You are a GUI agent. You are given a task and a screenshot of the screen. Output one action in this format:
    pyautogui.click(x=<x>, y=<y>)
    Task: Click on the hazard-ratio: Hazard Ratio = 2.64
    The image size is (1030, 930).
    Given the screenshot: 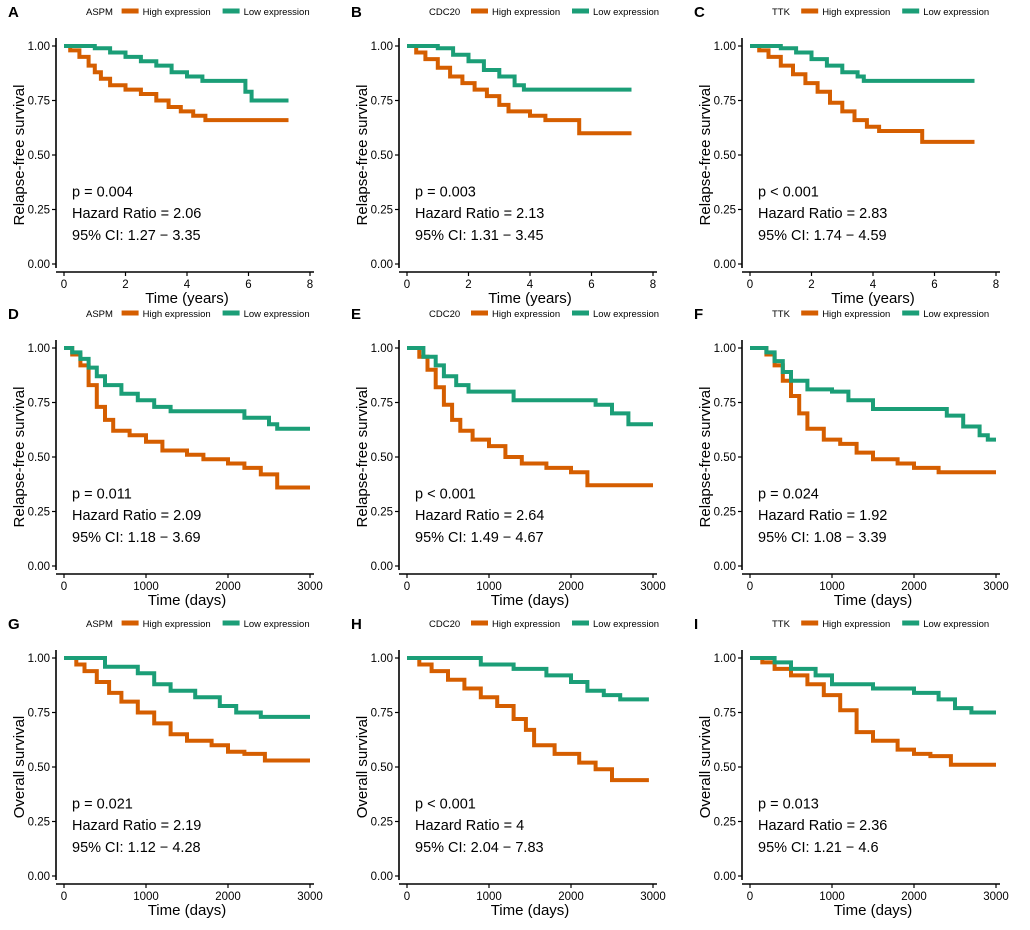 What is the action you would take?
    pyautogui.click(x=479, y=516)
    